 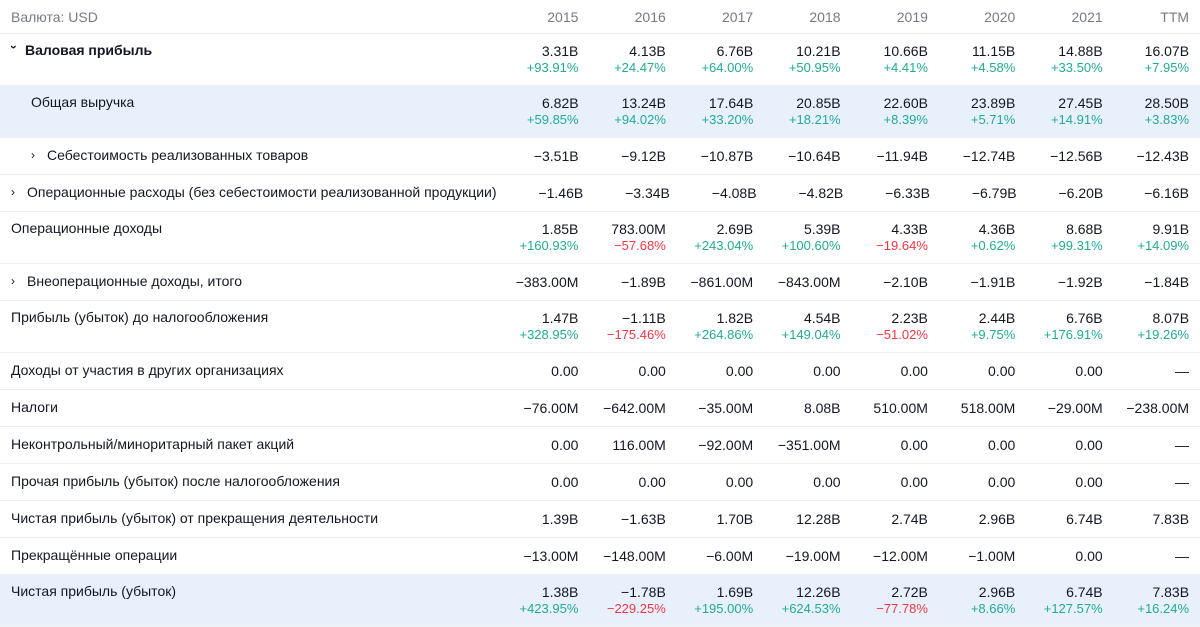 What do you see at coordinates (818, 592) in the screenshot?
I see `cell-value: 12.26B` at bounding box center [818, 592].